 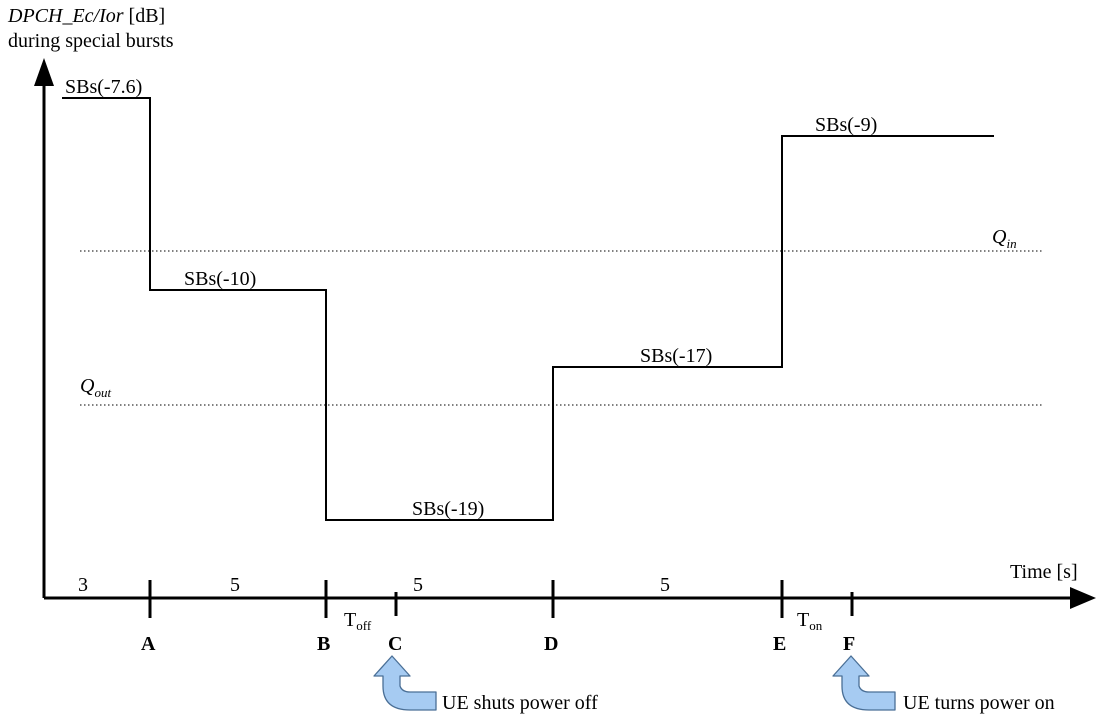 I want to click on segment-label-5: SBs(-9), so click(x=846, y=125).